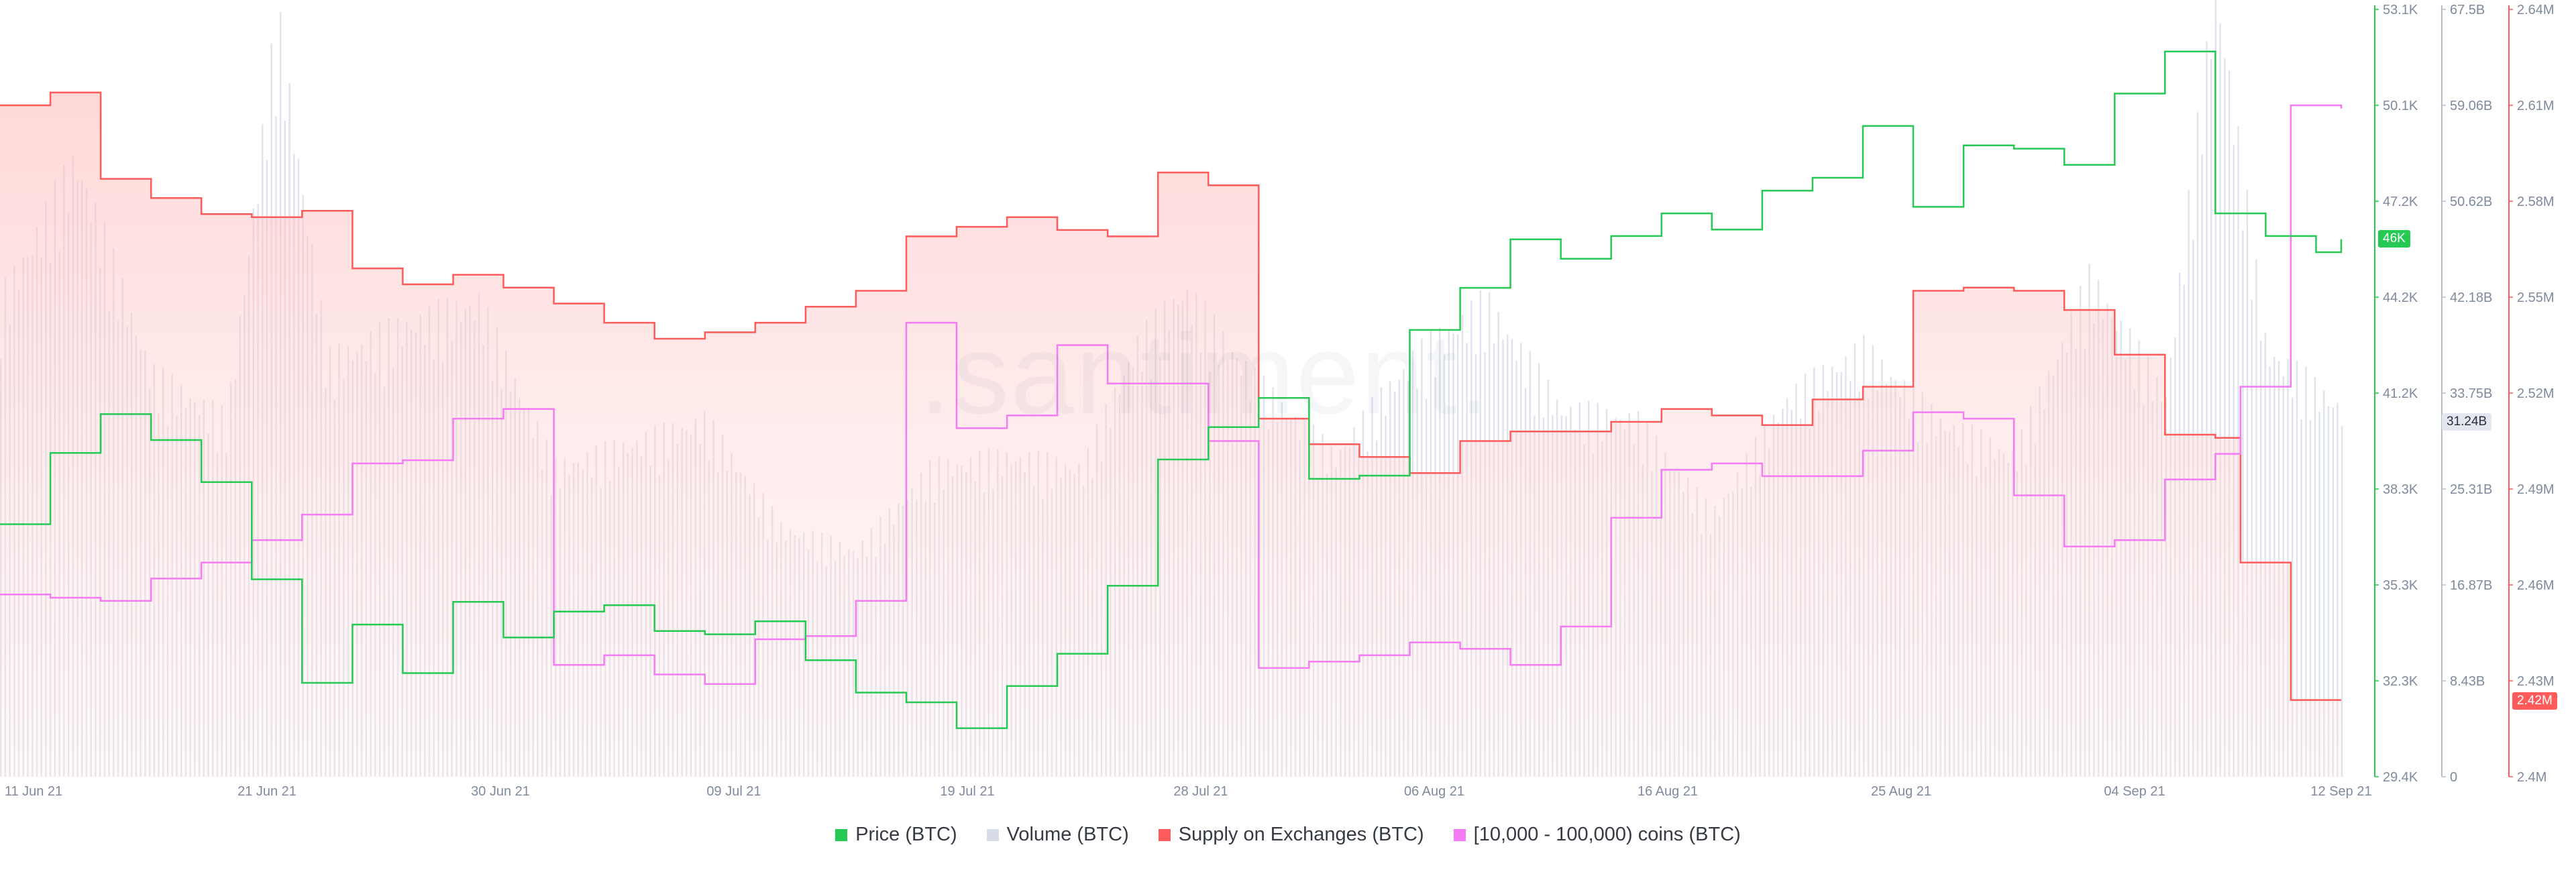 Image resolution: width=2576 pixels, height=872 pixels. I want to click on santiment-watermark: .santiment., so click(1205, 374).